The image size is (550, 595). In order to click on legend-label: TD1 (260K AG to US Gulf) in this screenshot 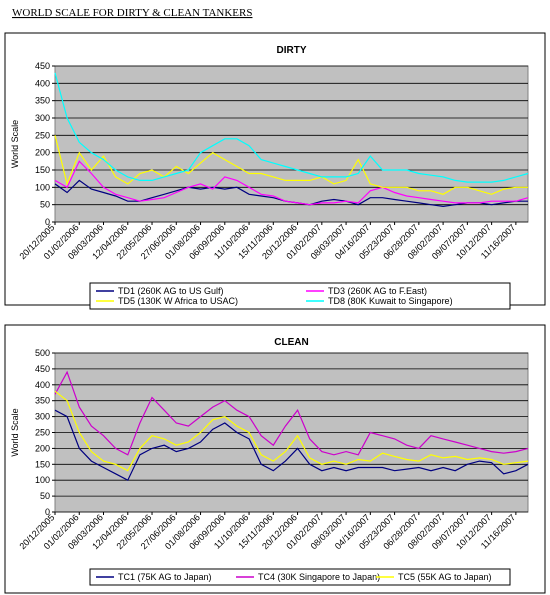, I will do `click(171, 291)`.